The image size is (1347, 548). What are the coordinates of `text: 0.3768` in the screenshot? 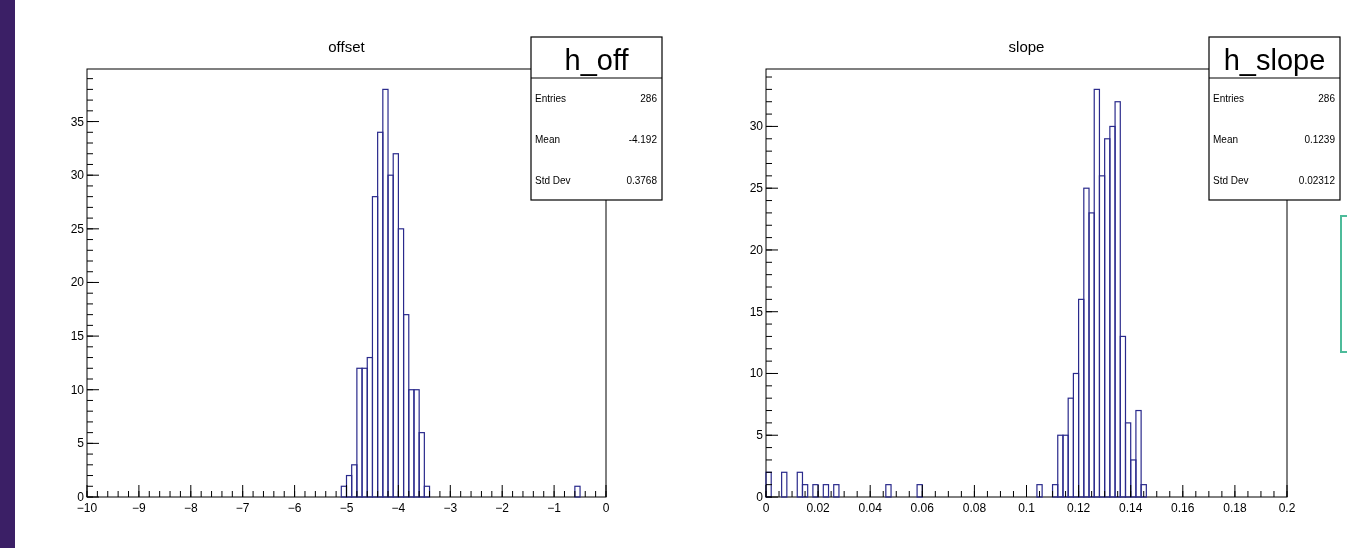 It's located at (642, 180).